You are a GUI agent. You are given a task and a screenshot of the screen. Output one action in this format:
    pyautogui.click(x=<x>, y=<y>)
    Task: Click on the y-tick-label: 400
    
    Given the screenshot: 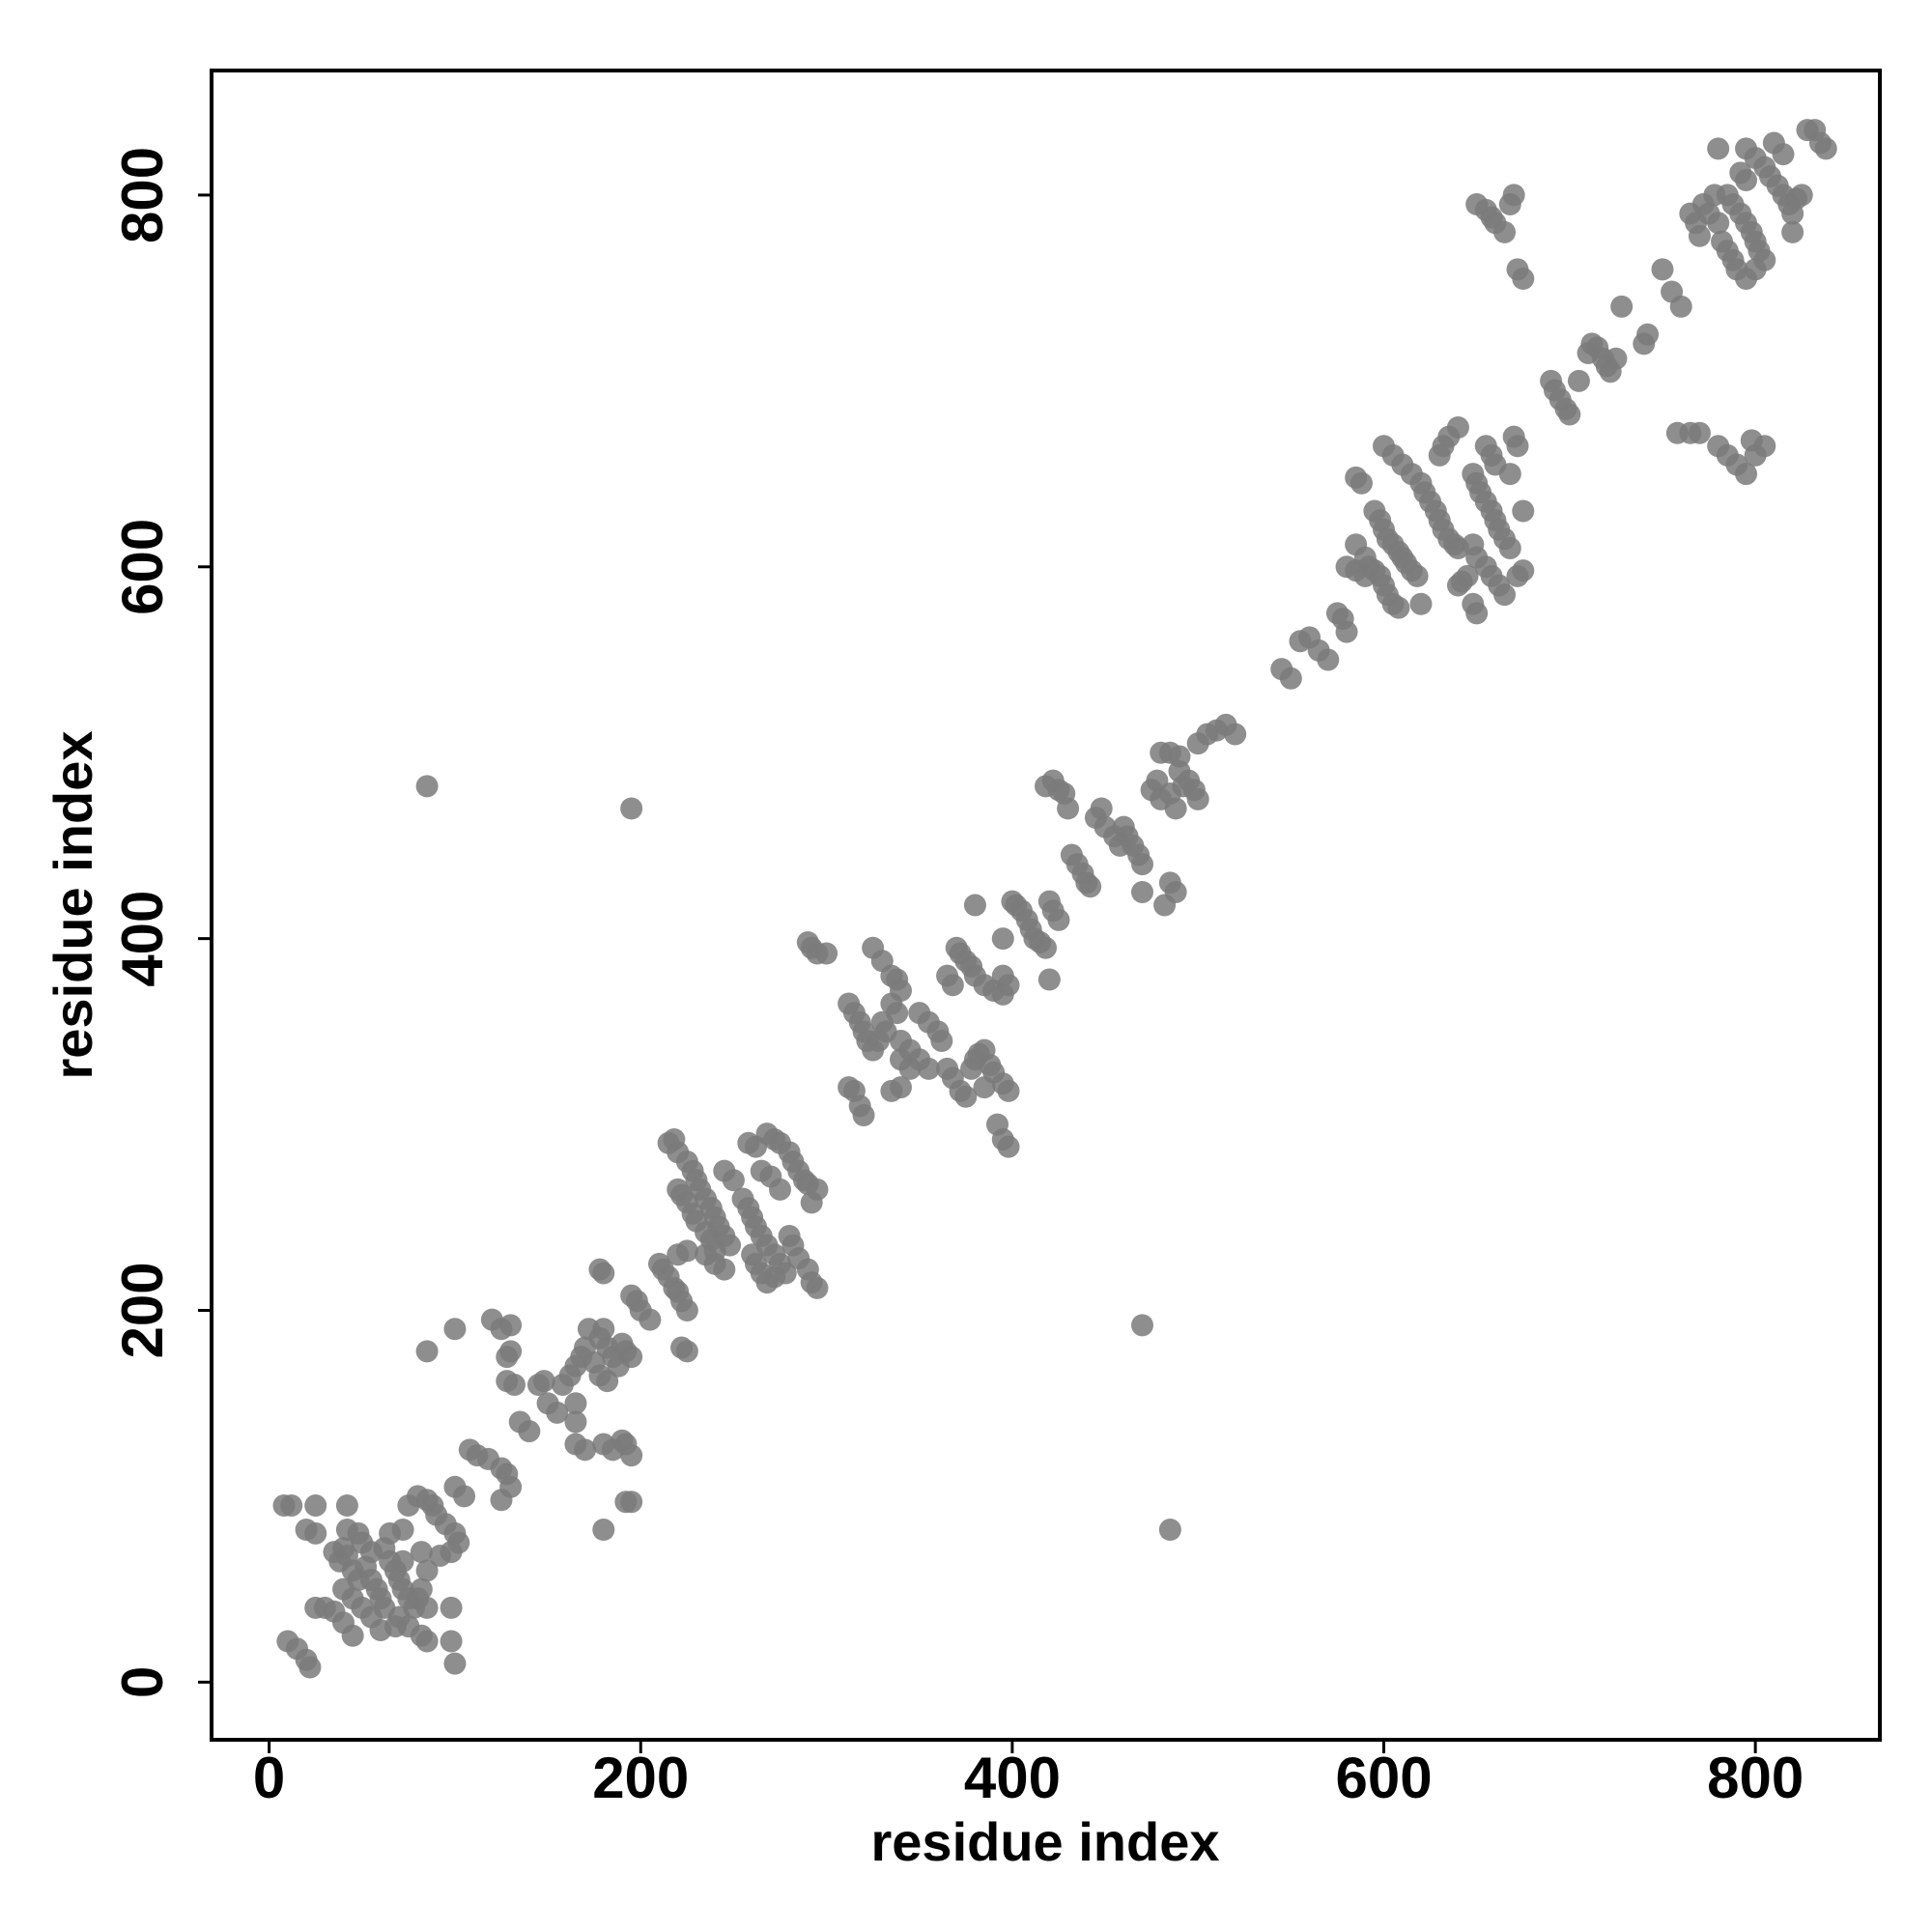 What is the action you would take?
    pyautogui.click(x=142, y=939)
    